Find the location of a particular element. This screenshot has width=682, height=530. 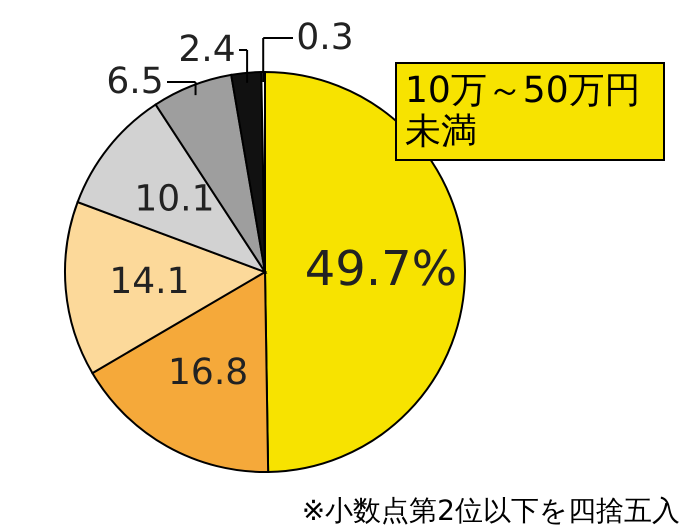

slice-label: 10万～50万円未満 is located at coordinates (530, 111).